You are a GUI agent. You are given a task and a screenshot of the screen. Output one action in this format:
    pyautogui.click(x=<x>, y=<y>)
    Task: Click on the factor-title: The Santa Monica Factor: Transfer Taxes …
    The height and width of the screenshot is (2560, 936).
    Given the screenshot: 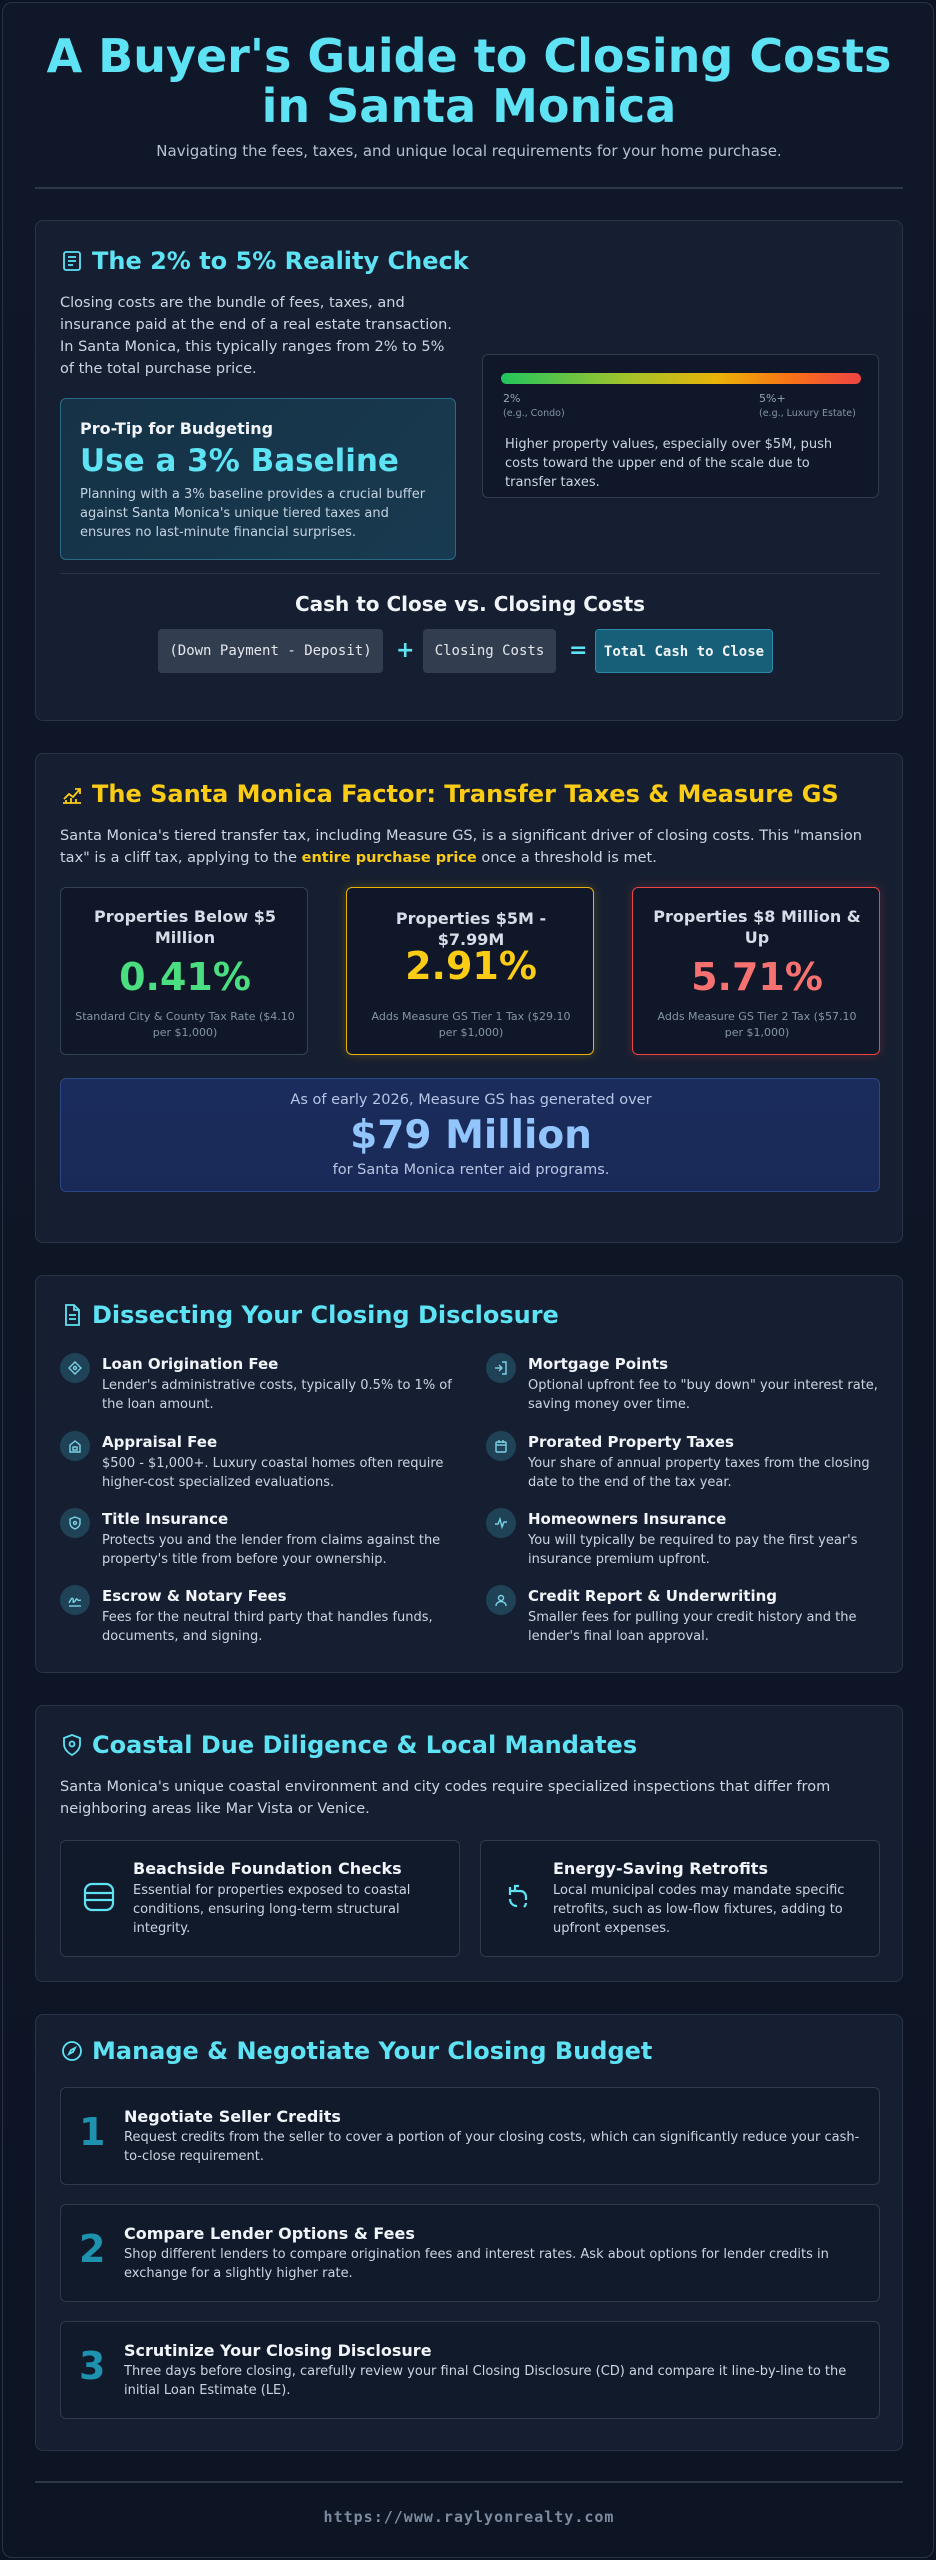 What is the action you would take?
    pyautogui.click(x=465, y=794)
    